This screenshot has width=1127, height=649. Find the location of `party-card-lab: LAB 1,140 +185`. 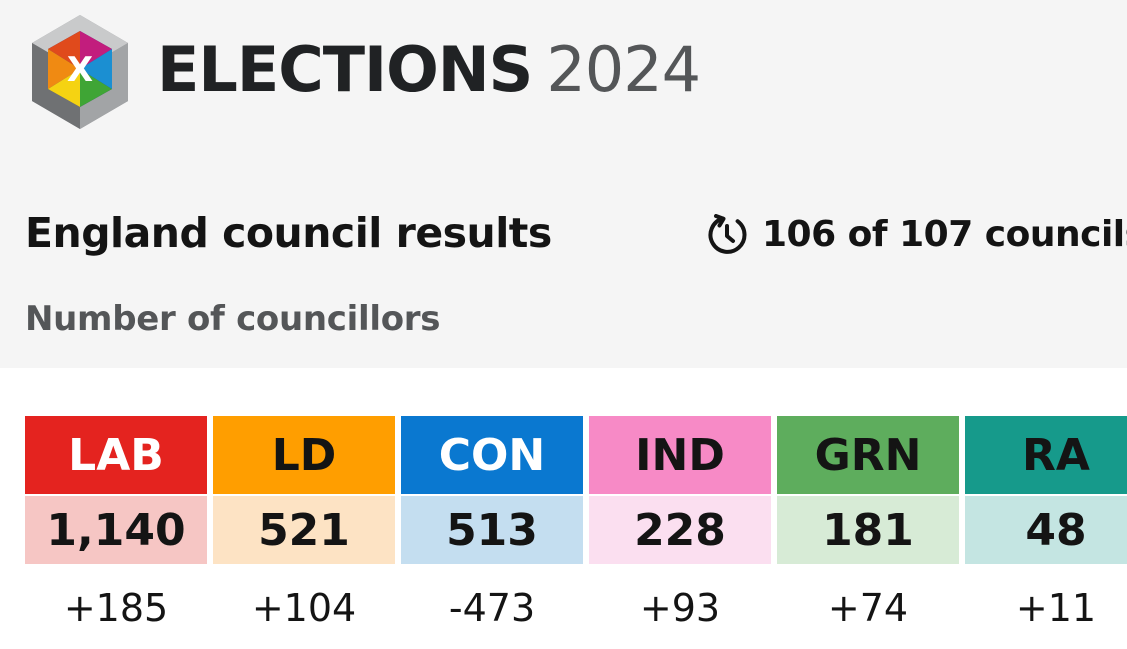

party-card-lab: LAB 1,140 +185 is located at coordinates (116, 532).